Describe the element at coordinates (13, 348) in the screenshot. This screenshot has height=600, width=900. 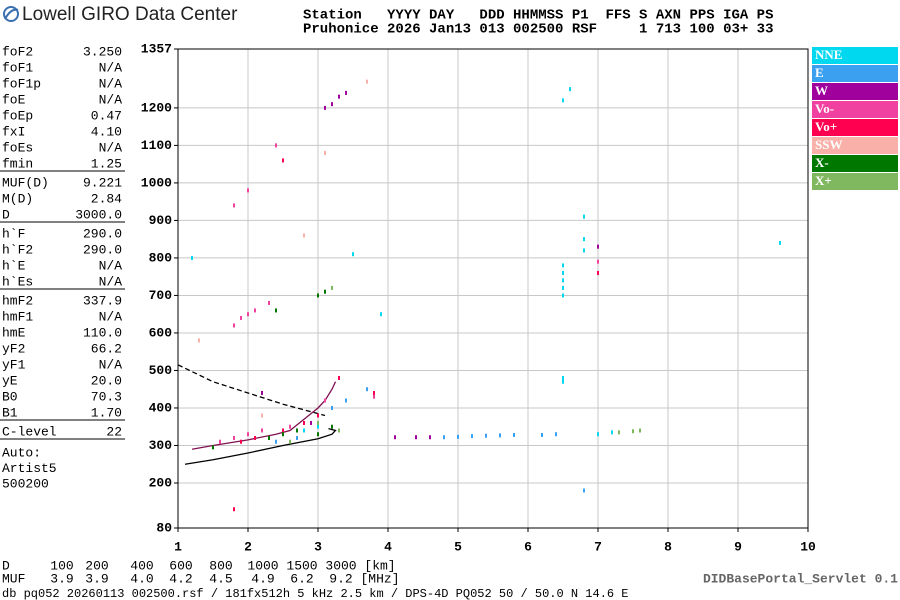
I see `param-name: yF2` at that location.